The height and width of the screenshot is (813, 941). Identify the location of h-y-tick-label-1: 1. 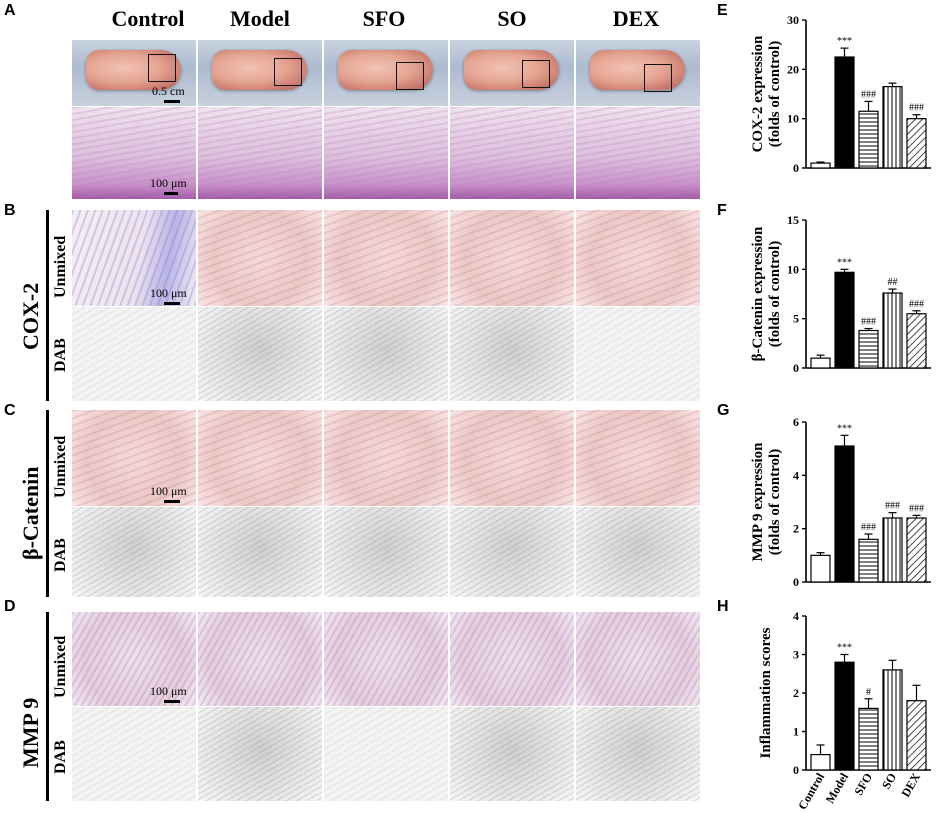
(796, 732).